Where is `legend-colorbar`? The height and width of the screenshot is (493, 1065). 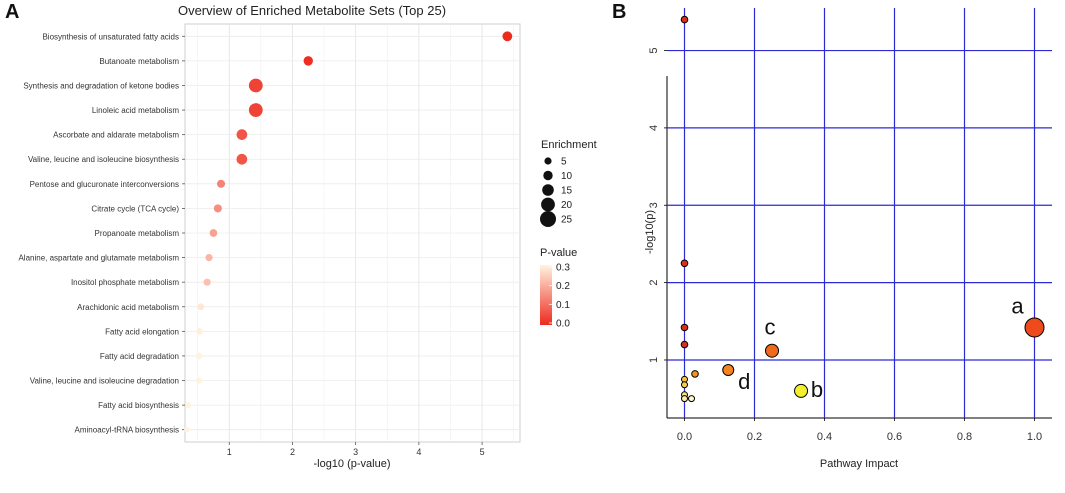 legend-colorbar is located at coordinates (546, 295).